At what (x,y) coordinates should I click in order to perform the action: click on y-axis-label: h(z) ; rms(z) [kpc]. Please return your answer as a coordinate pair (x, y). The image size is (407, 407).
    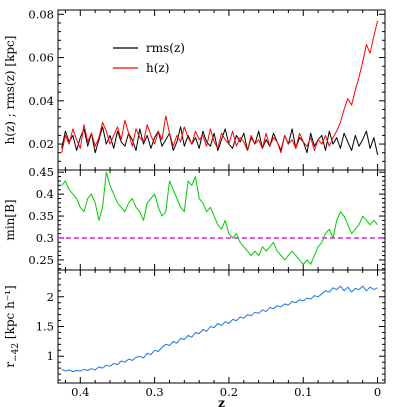
    Looking at the image, I should click on (10, 90).